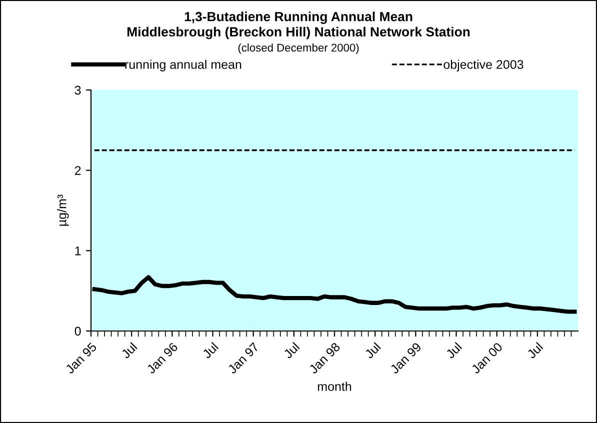 This screenshot has height=423, width=597. Describe the element at coordinates (183, 66) in the screenshot. I see `legend-label: running annual mean` at that location.